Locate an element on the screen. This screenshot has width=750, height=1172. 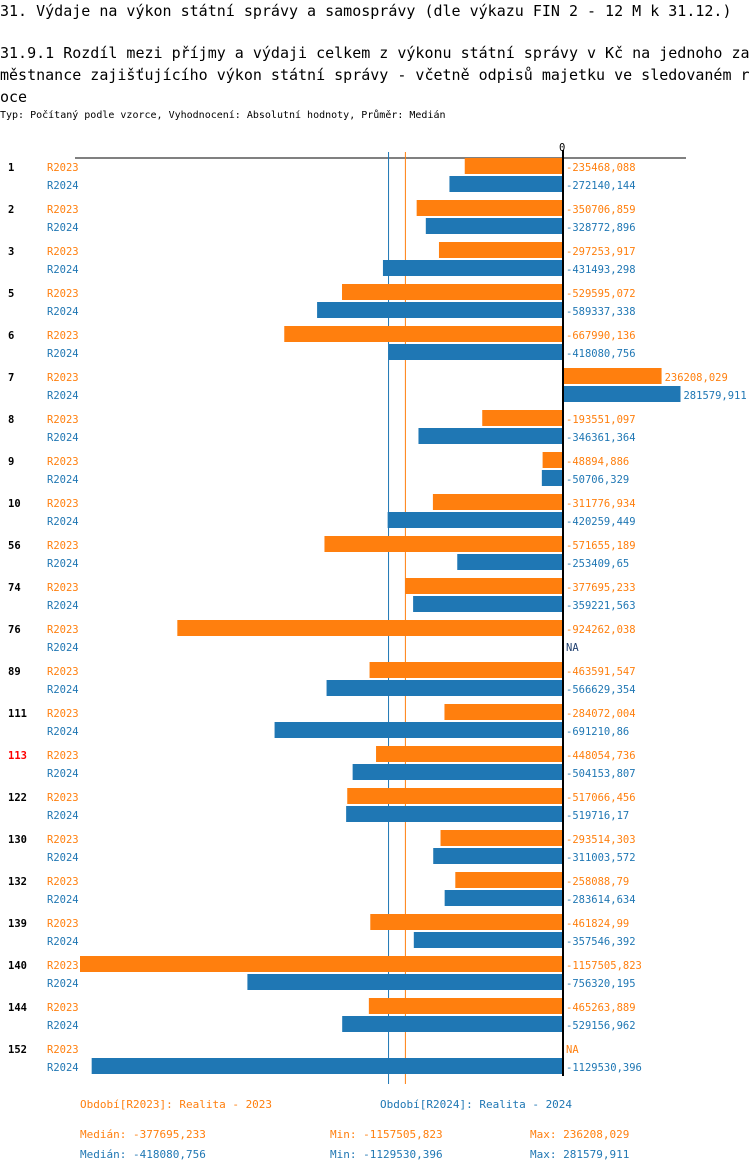
value-label: -517066,456 is located at coordinates (601, 798).